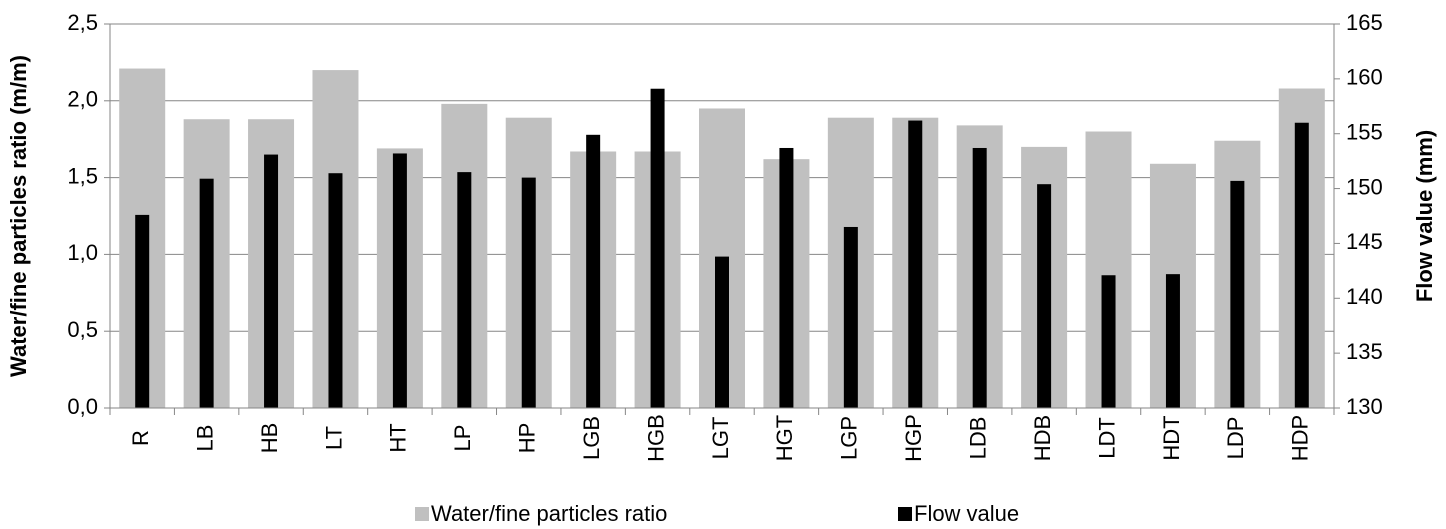 Image resolution: width=1446 pixels, height=529 pixels. Describe the element at coordinates (1364, 77) in the screenshot. I see `y2-tick-label: 160` at that location.